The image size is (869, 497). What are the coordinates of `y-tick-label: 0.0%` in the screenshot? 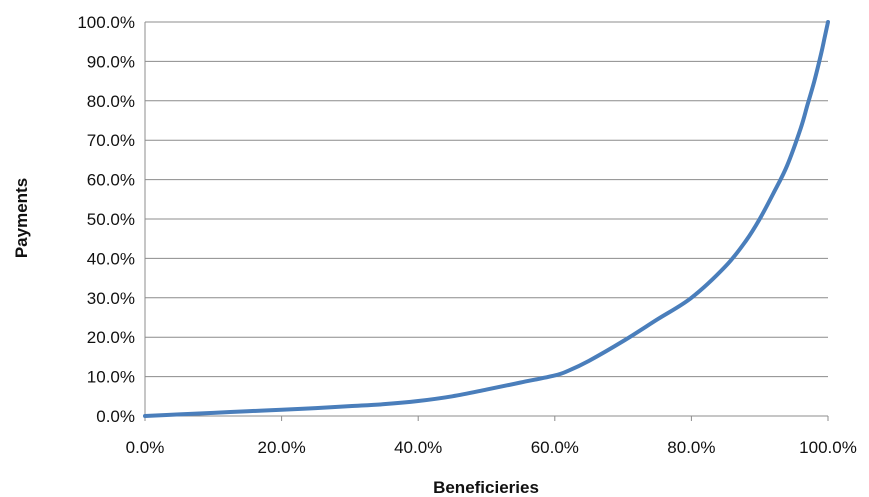 It's located at (115, 416).